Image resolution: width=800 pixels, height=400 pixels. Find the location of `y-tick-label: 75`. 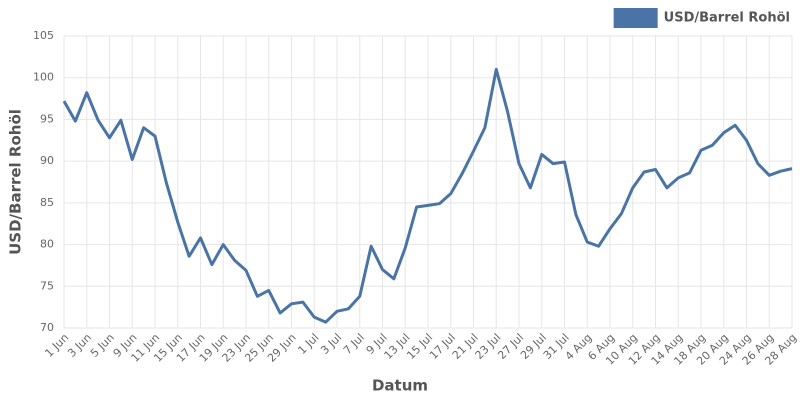

y-tick-label: 75 is located at coordinates (47, 285).